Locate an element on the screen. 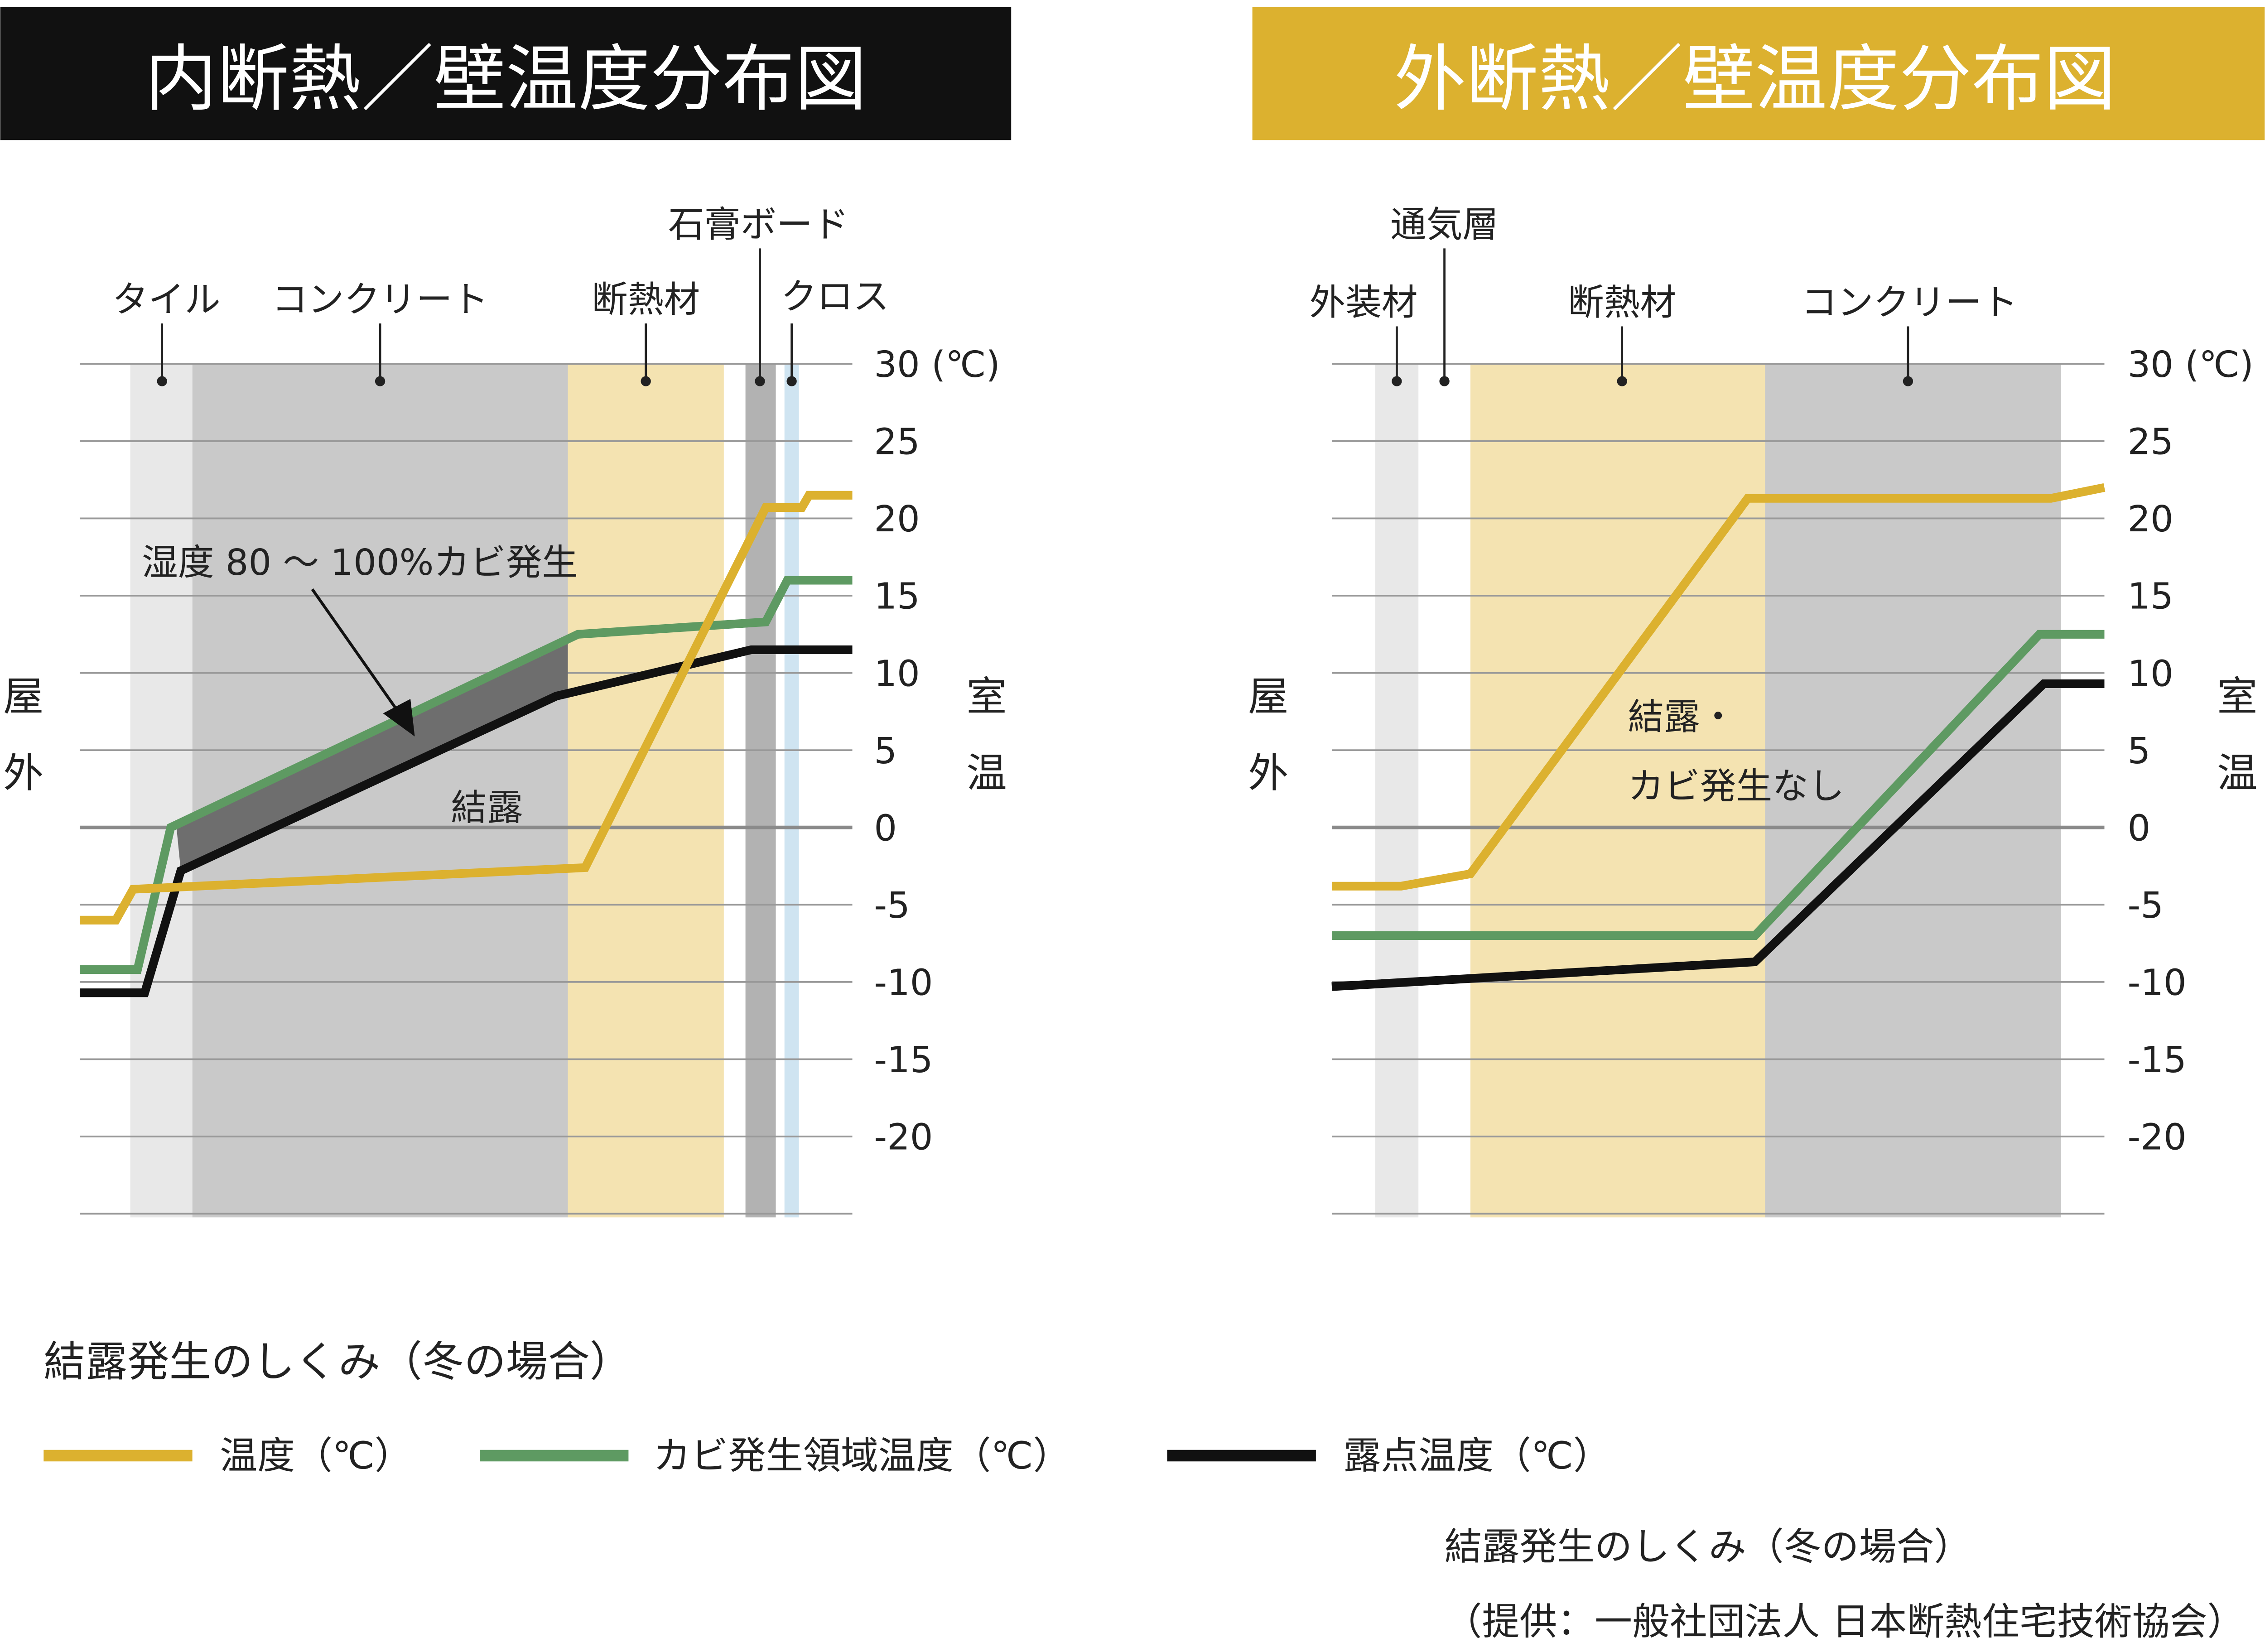 This screenshot has width=2265, height=1652. legend-label-temperature: 温度（℃） is located at coordinates (316, 1456).